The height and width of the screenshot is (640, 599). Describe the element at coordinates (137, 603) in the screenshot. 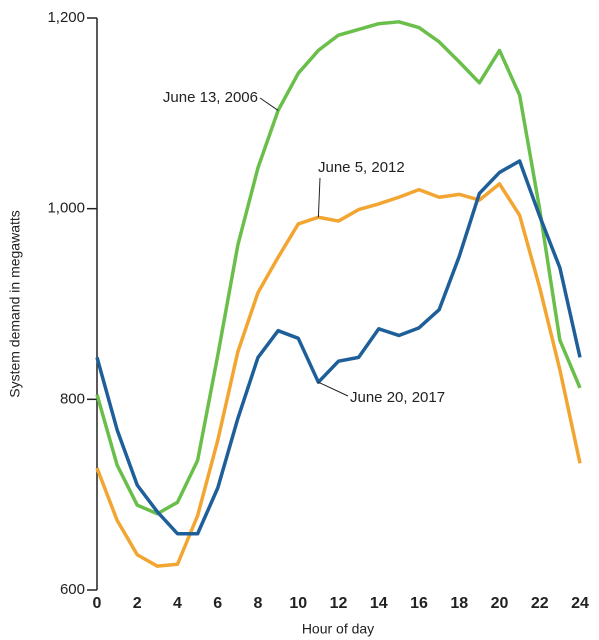

I see `x-tick-label: 2` at that location.